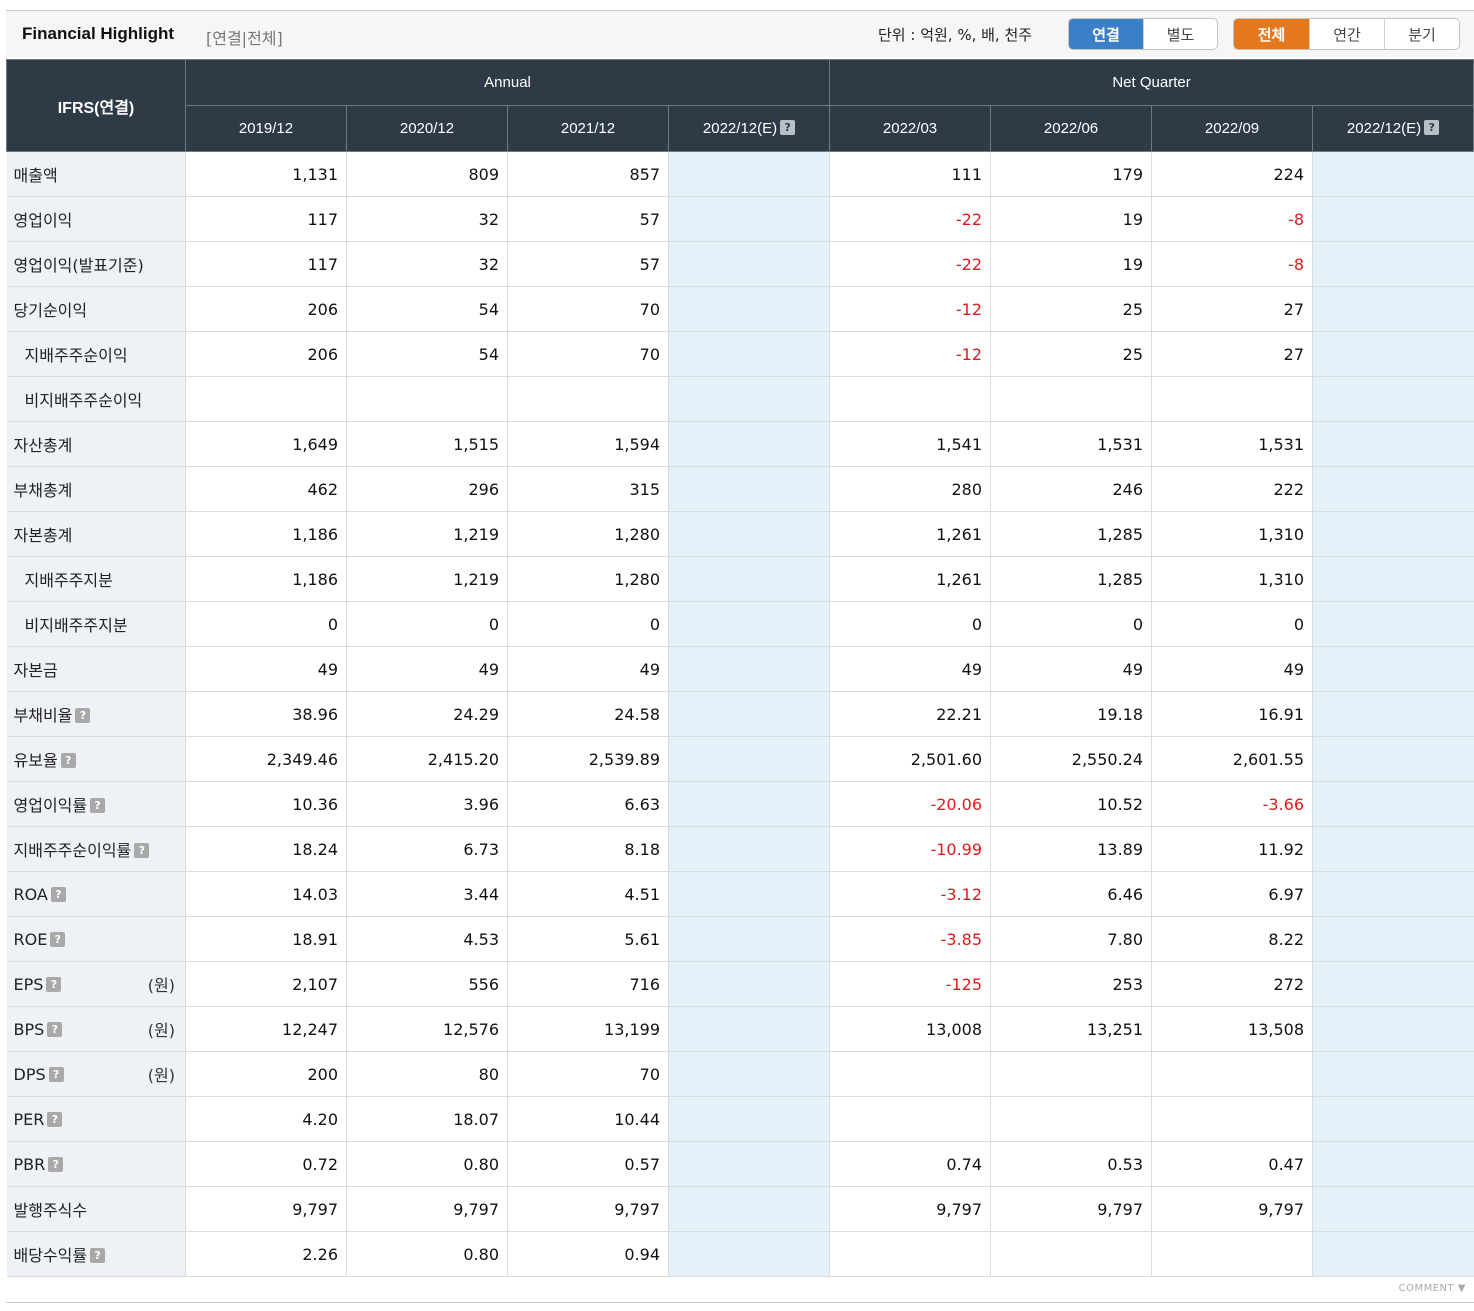 The height and width of the screenshot is (1311, 1474). I want to click on all-period-button: 전체, so click(1271, 34).